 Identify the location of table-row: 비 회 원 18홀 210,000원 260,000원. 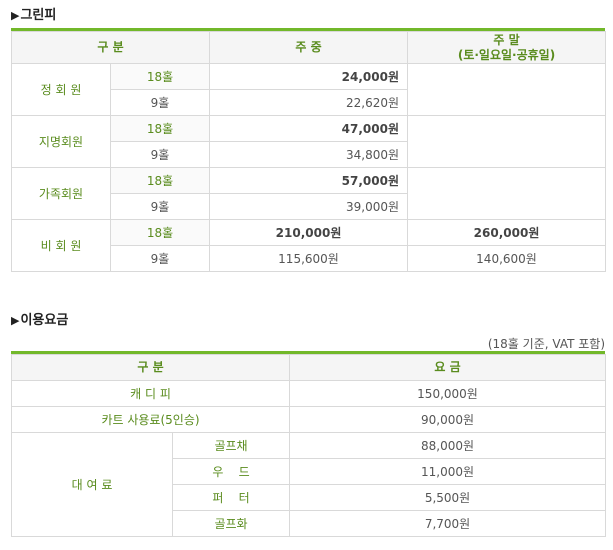
(309, 245).